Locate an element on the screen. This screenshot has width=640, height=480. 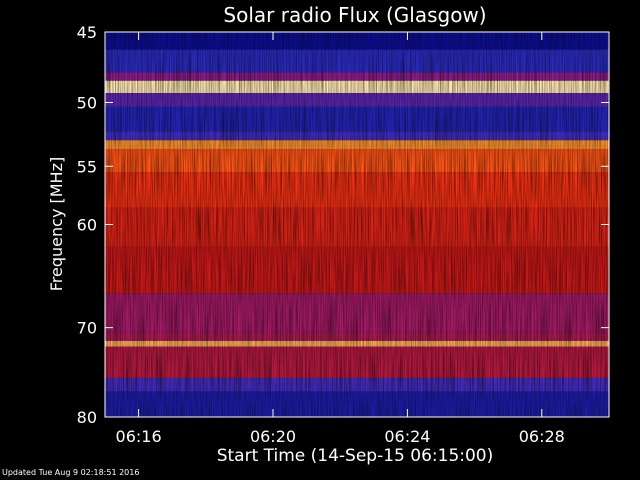
y-tick-label: 45 is located at coordinates (87, 32).